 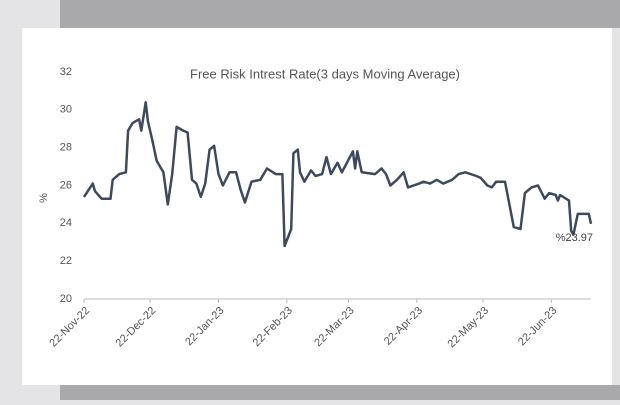 I want to click on end-label: %23.97, so click(x=574, y=238).